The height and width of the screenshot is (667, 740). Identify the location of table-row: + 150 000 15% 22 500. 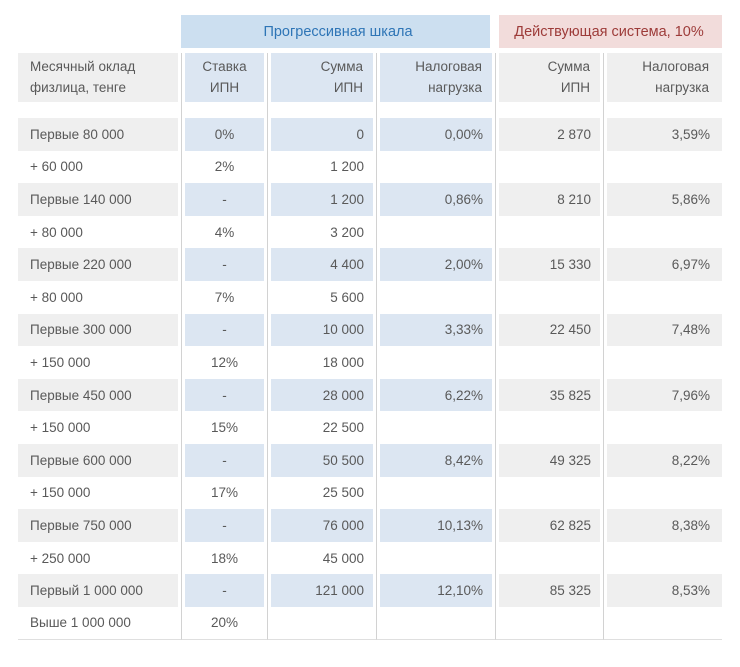
(370, 427).